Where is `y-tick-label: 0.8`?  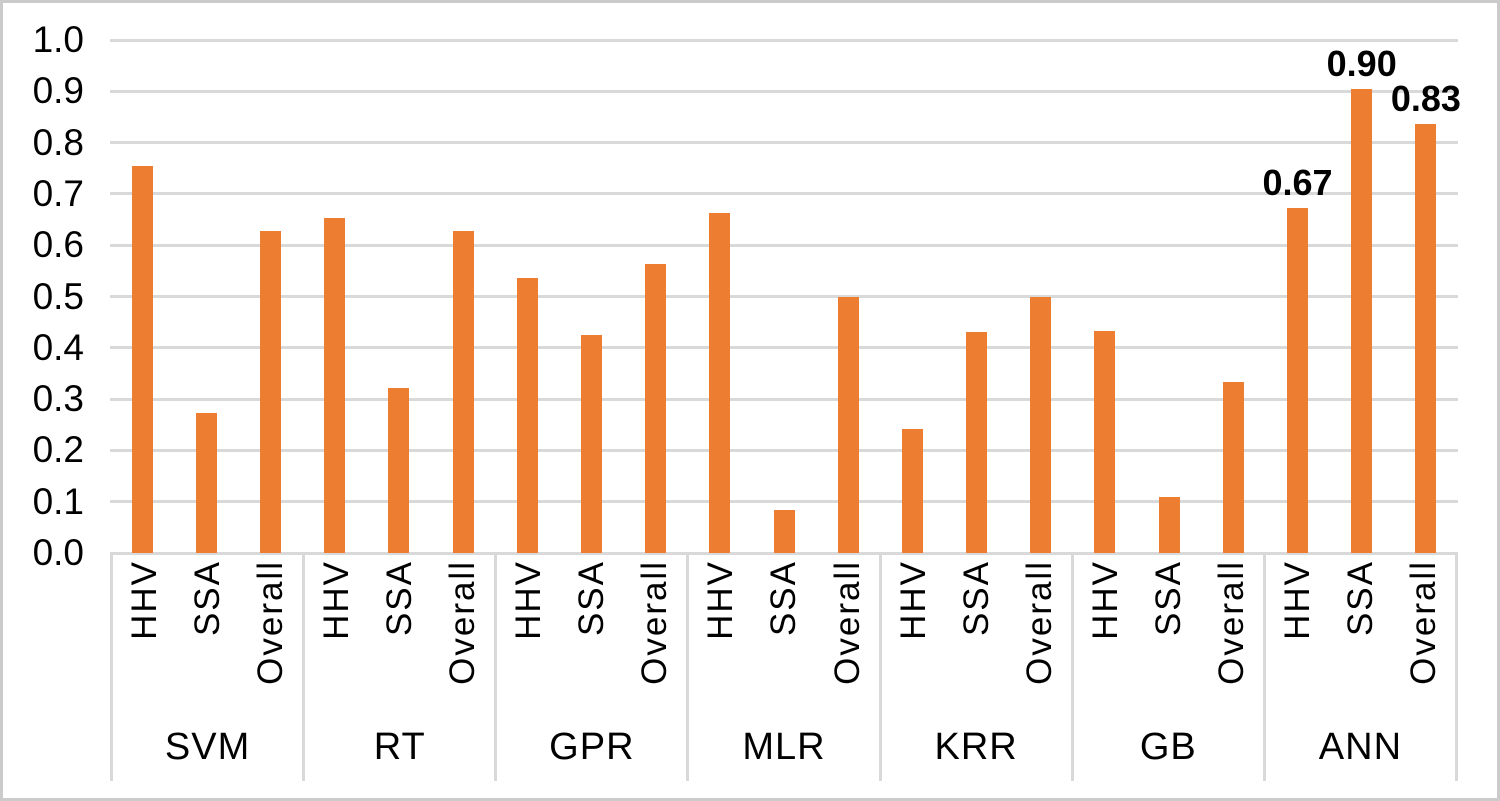
y-tick-label: 0.8 is located at coordinates (58, 142).